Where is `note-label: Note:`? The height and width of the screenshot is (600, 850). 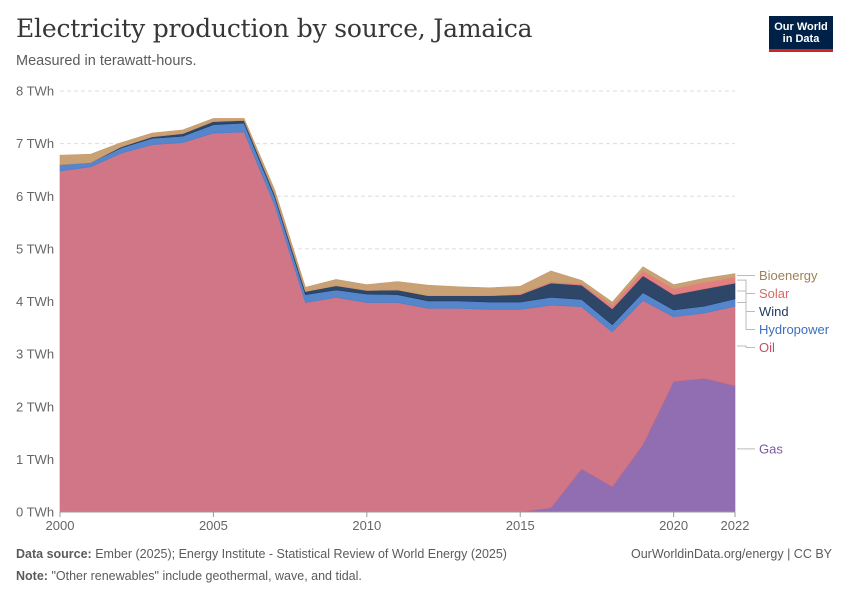 note-label: Note: is located at coordinates (32, 576).